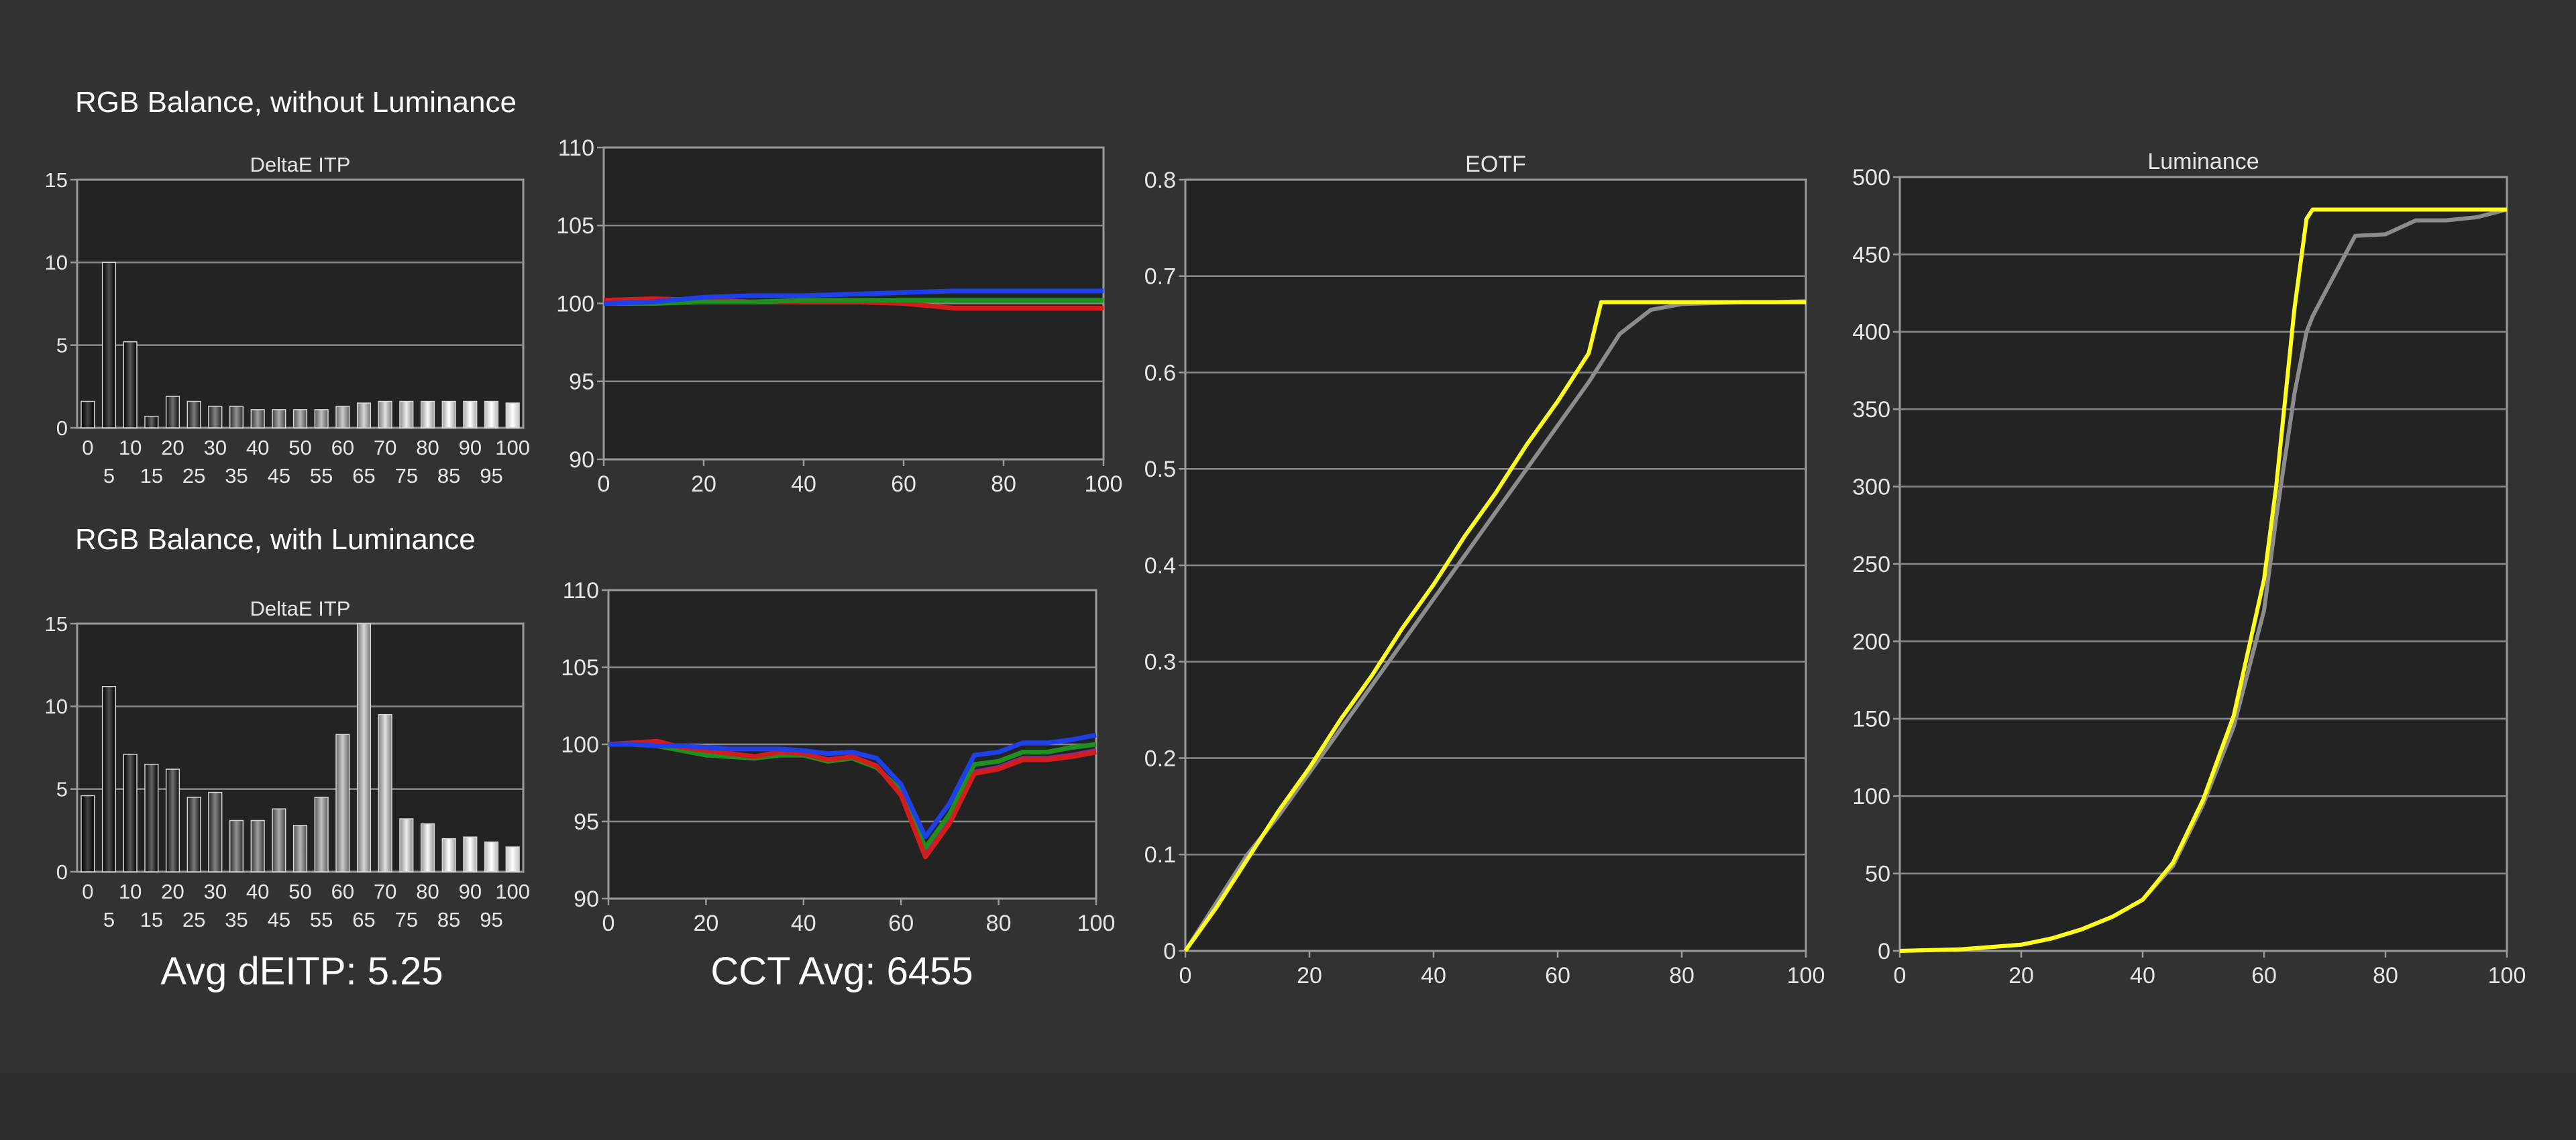 This screenshot has width=2576, height=1140. What do you see at coordinates (296, 102) in the screenshot?
I see `section-title-without-luminance: RGB Balance, without Luminance` at bounding box center [296, 102].